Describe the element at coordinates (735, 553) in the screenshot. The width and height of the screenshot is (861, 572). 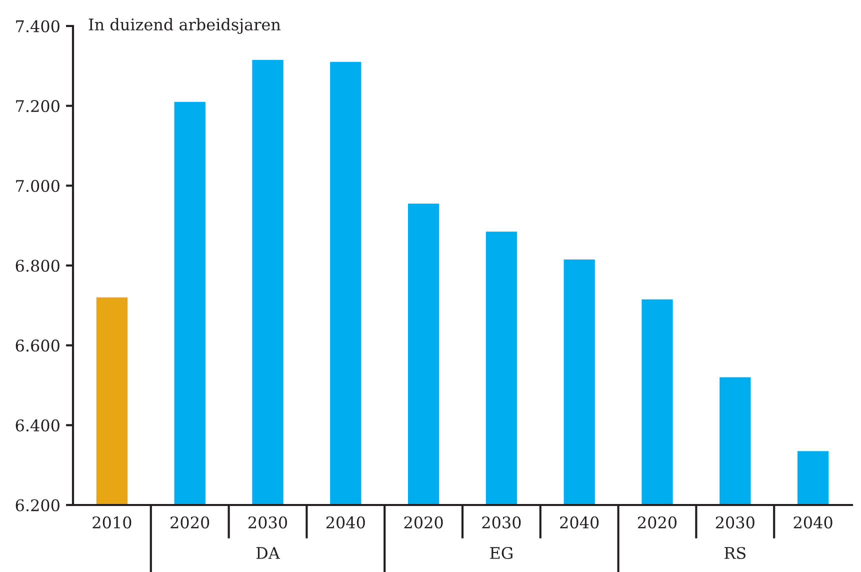
I see `text: RS` at that location.